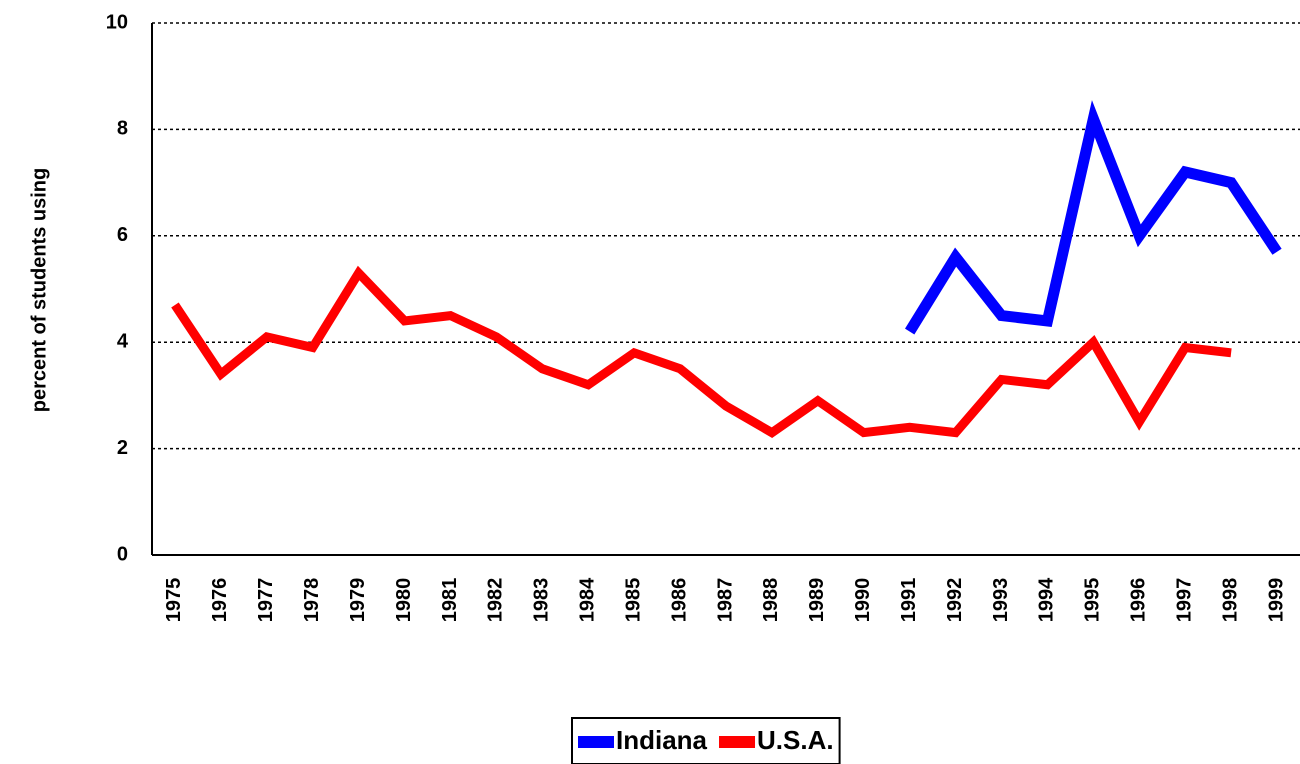 The height and width of the screenshot is (764, 1300). What do you see at coordinates (1093, 217) in the screenshot?
I see `data-line` at bounding box center [1093, 217].